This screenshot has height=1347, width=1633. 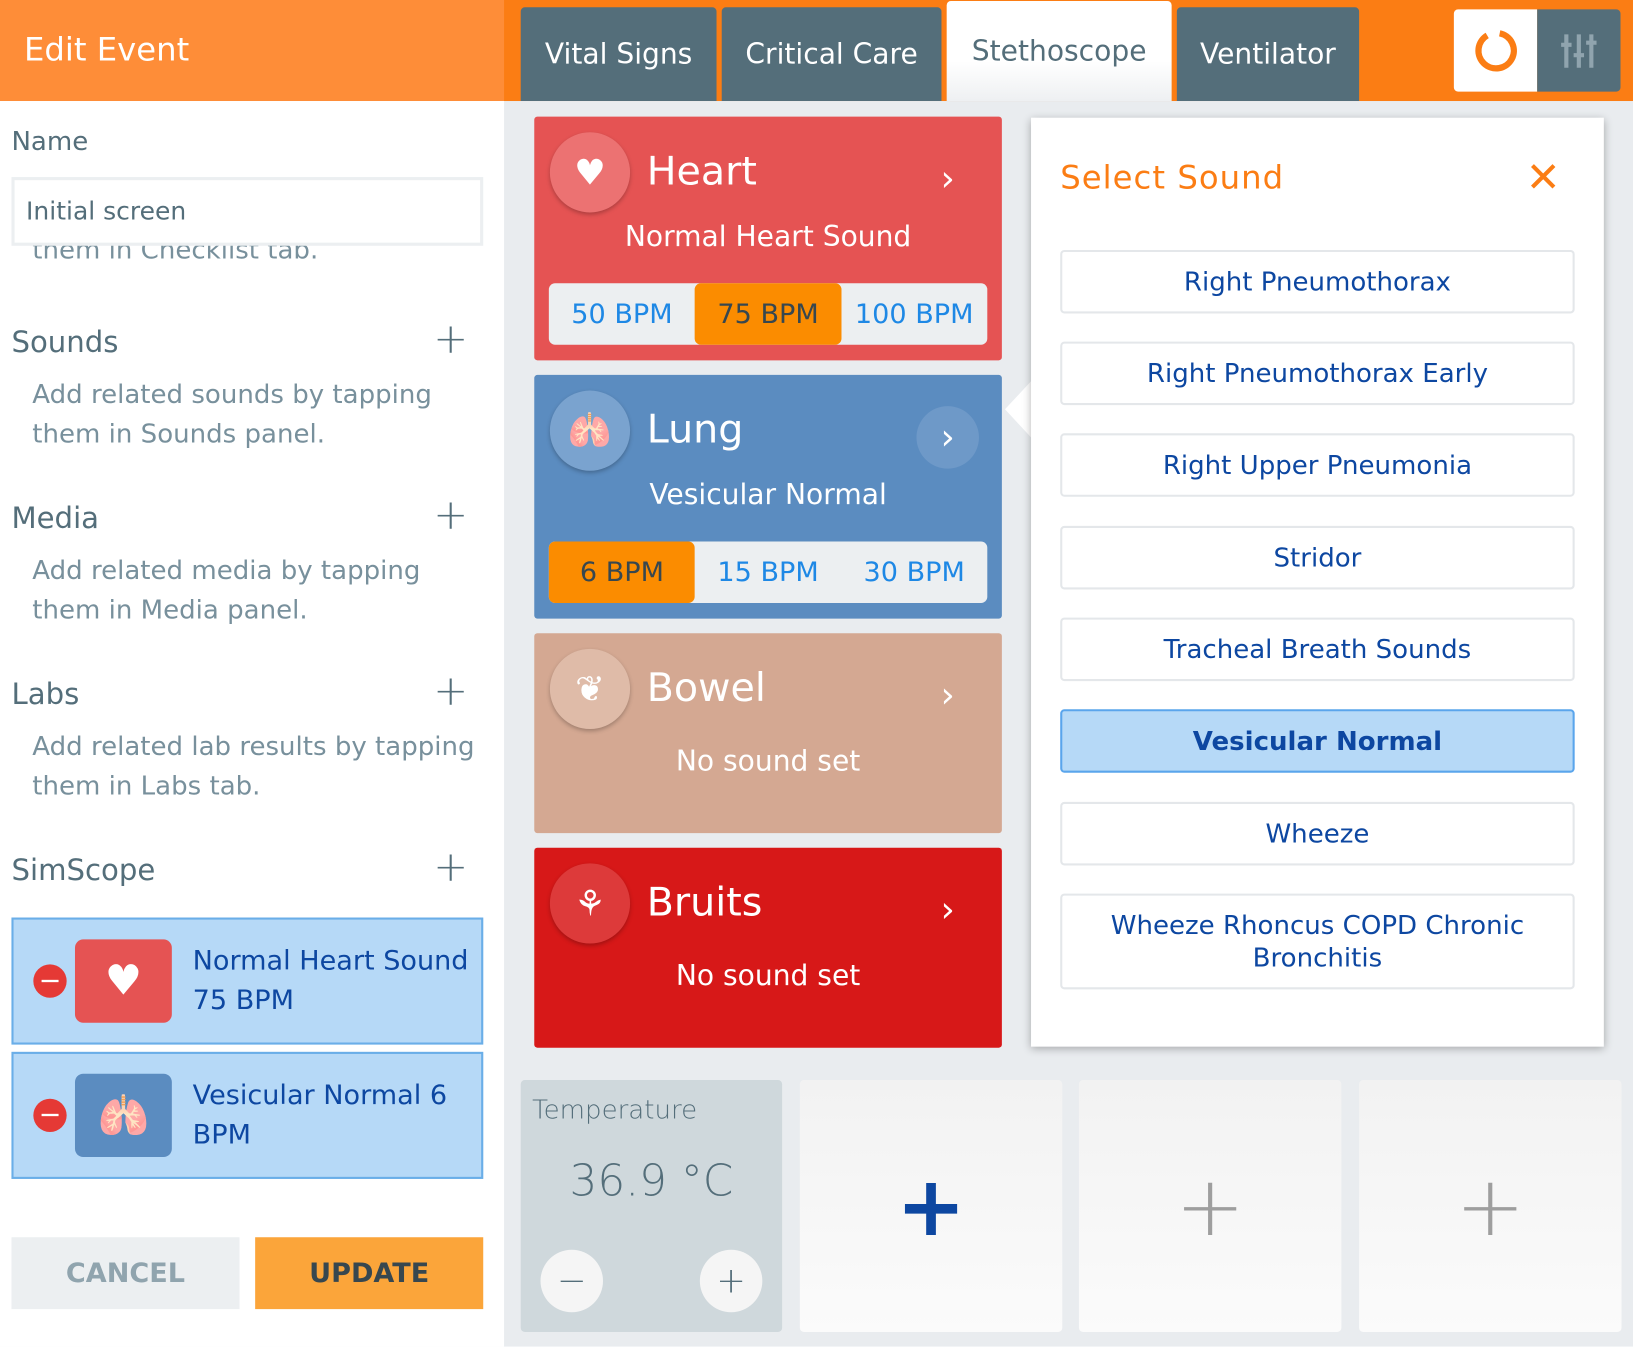 What do you see at coordinates (125, 1273) in the screenshot?
I see `cancel-button: CANCEL` at bounding box center [125, 1273].